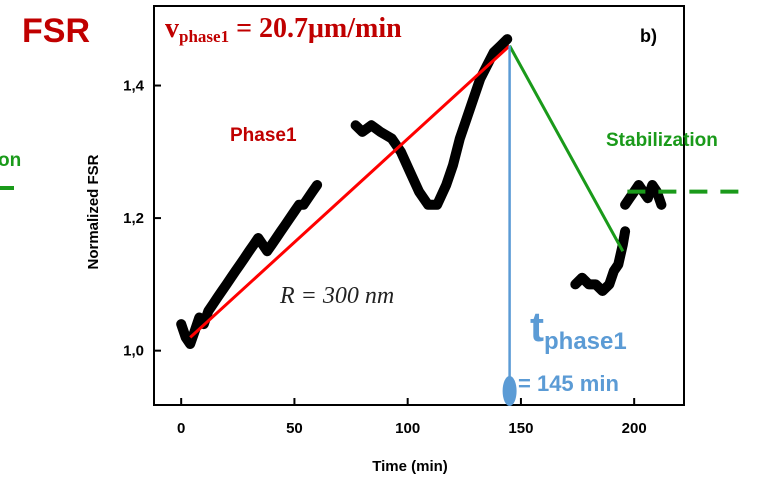  I want to click on radius-annotation: R = 300 nm, so click(336, 296).